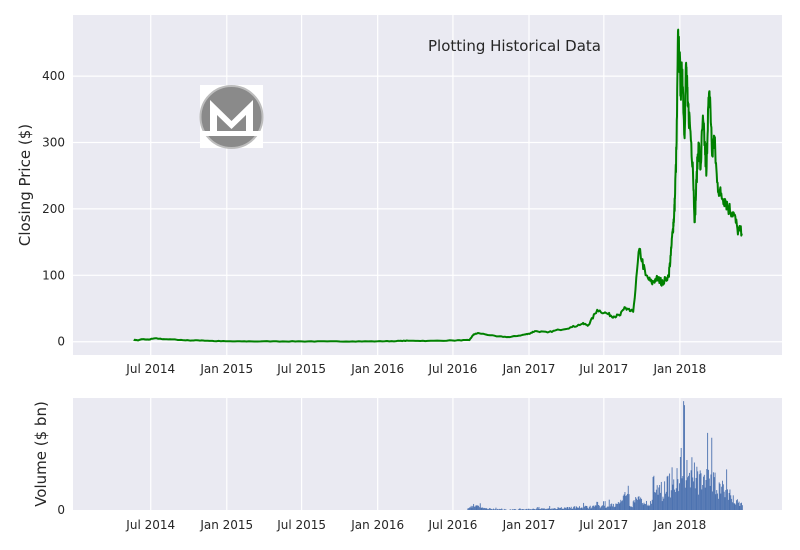  I want to click on price-x-tick-label: Jul 2014, so click(150, 369).